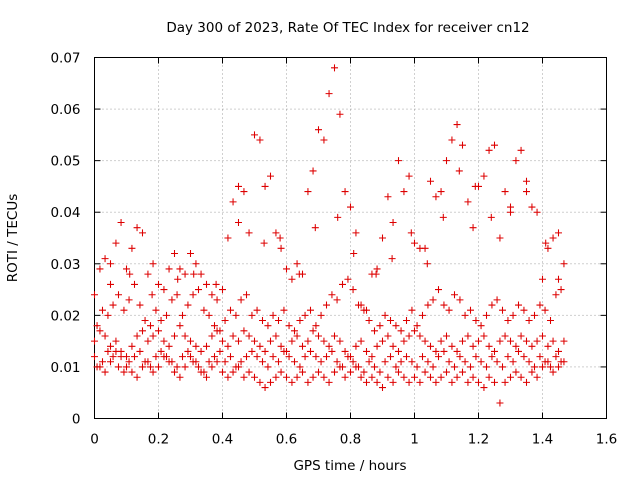 The height and width of the screenshot is (480, 640). I want to click on y-tick-label: 0.05, so click(65, 162).